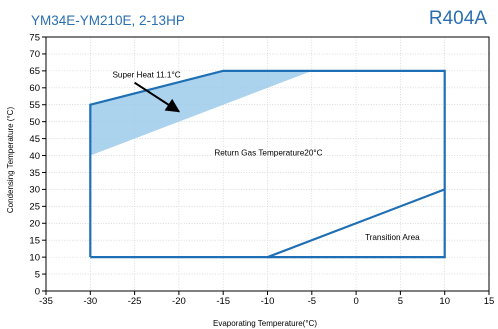  I want to click on x-tick-label: -25, so click(135, 301).